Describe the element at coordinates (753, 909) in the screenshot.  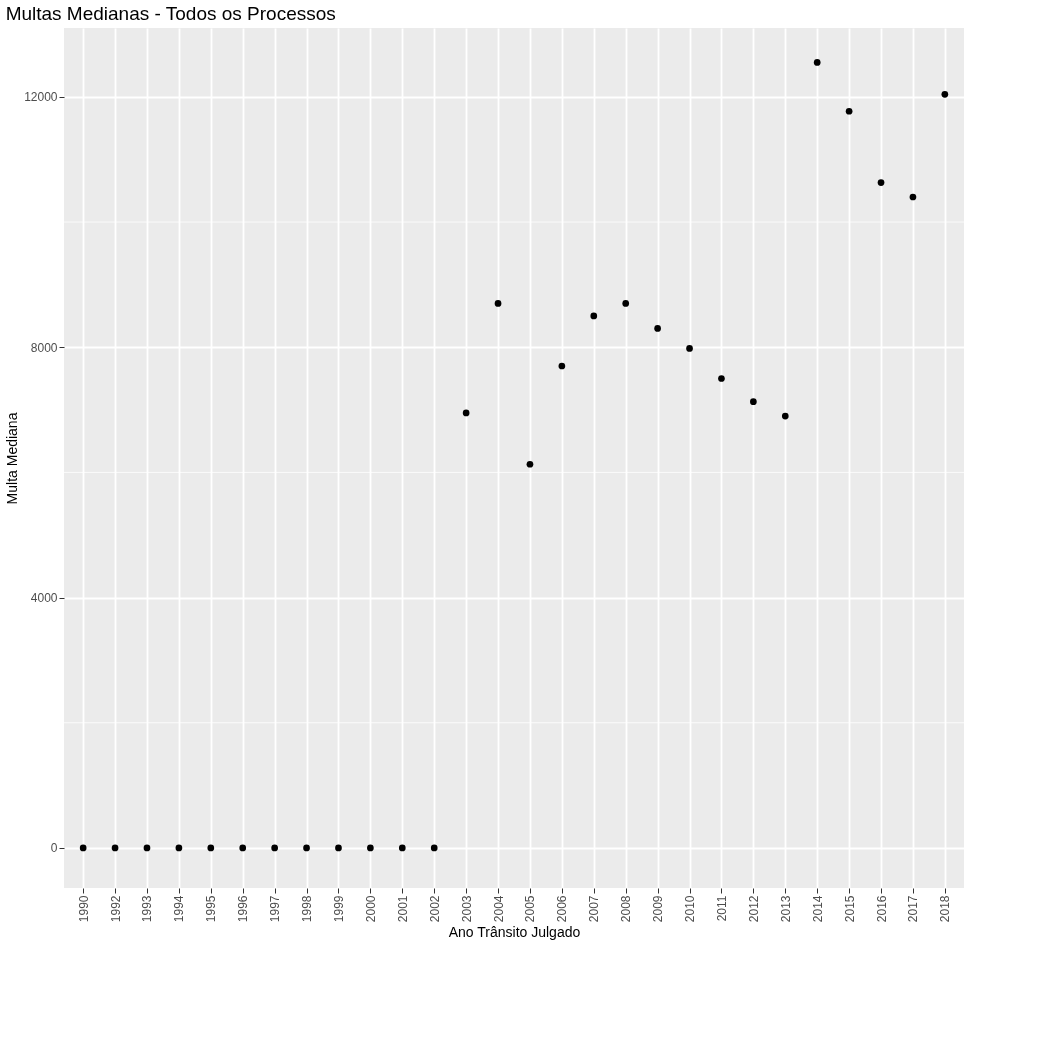
I see `x-tick-label: 2012` at that location.